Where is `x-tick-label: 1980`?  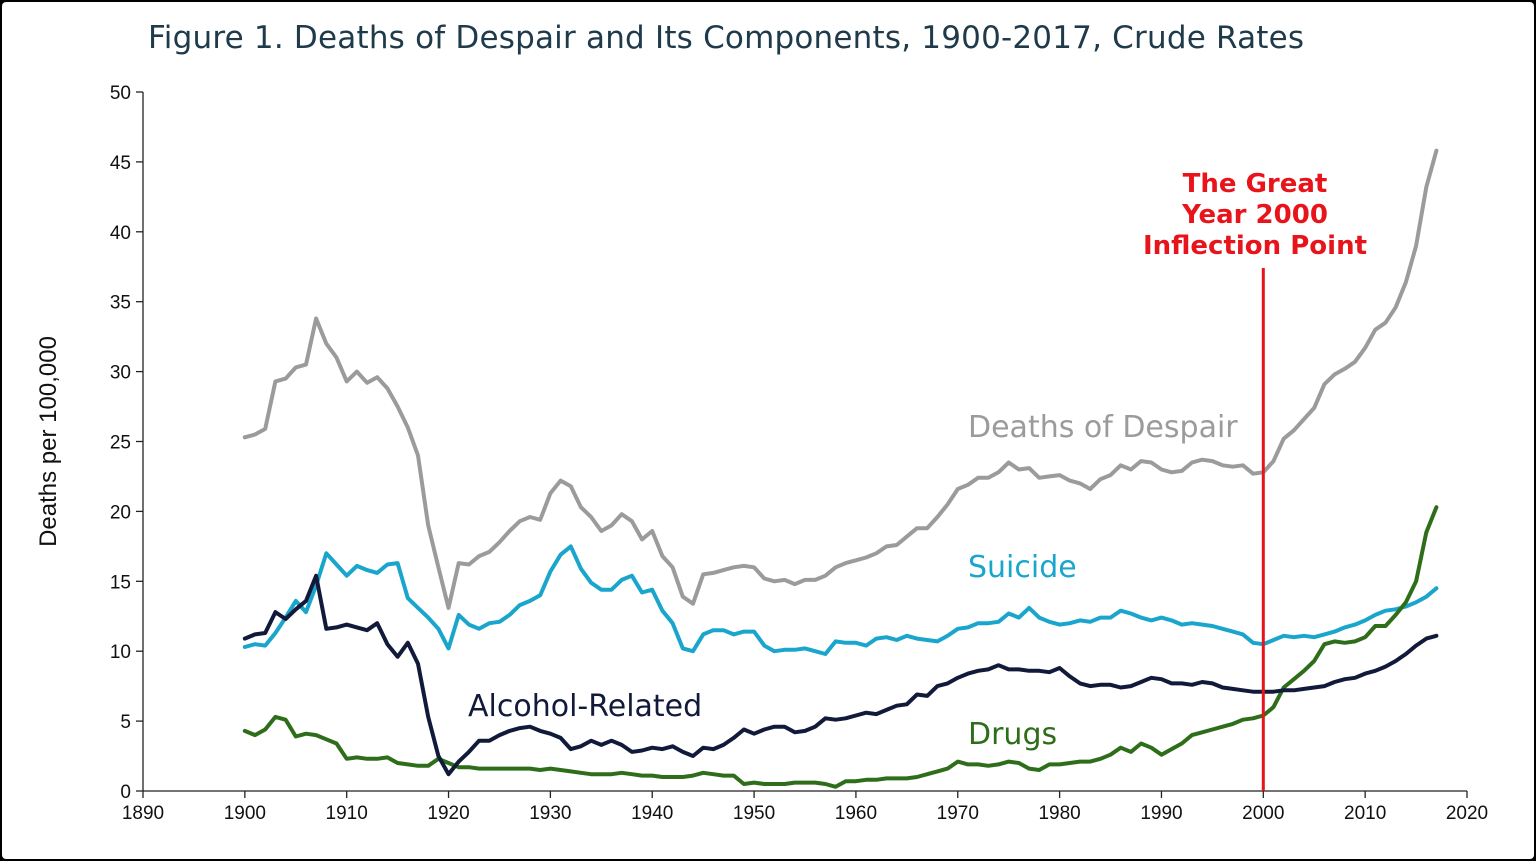
x-tick-label: 1980 is located at coordinates (1059, 813).